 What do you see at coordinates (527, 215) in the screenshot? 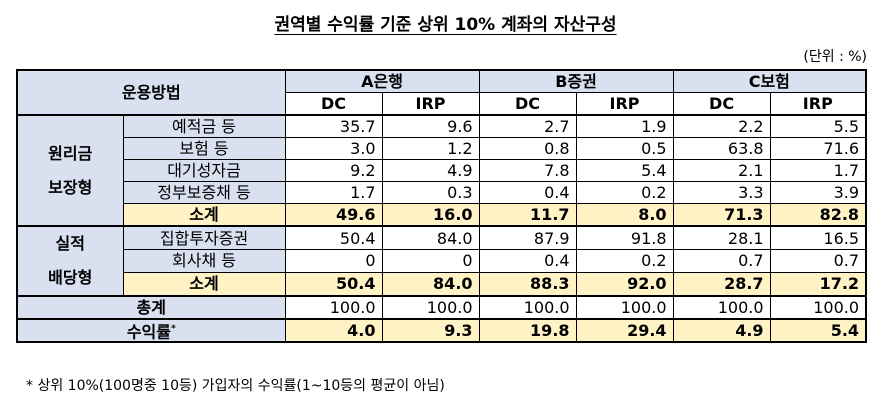
I see `cell: 11.7` at bounding box center [527, 215].